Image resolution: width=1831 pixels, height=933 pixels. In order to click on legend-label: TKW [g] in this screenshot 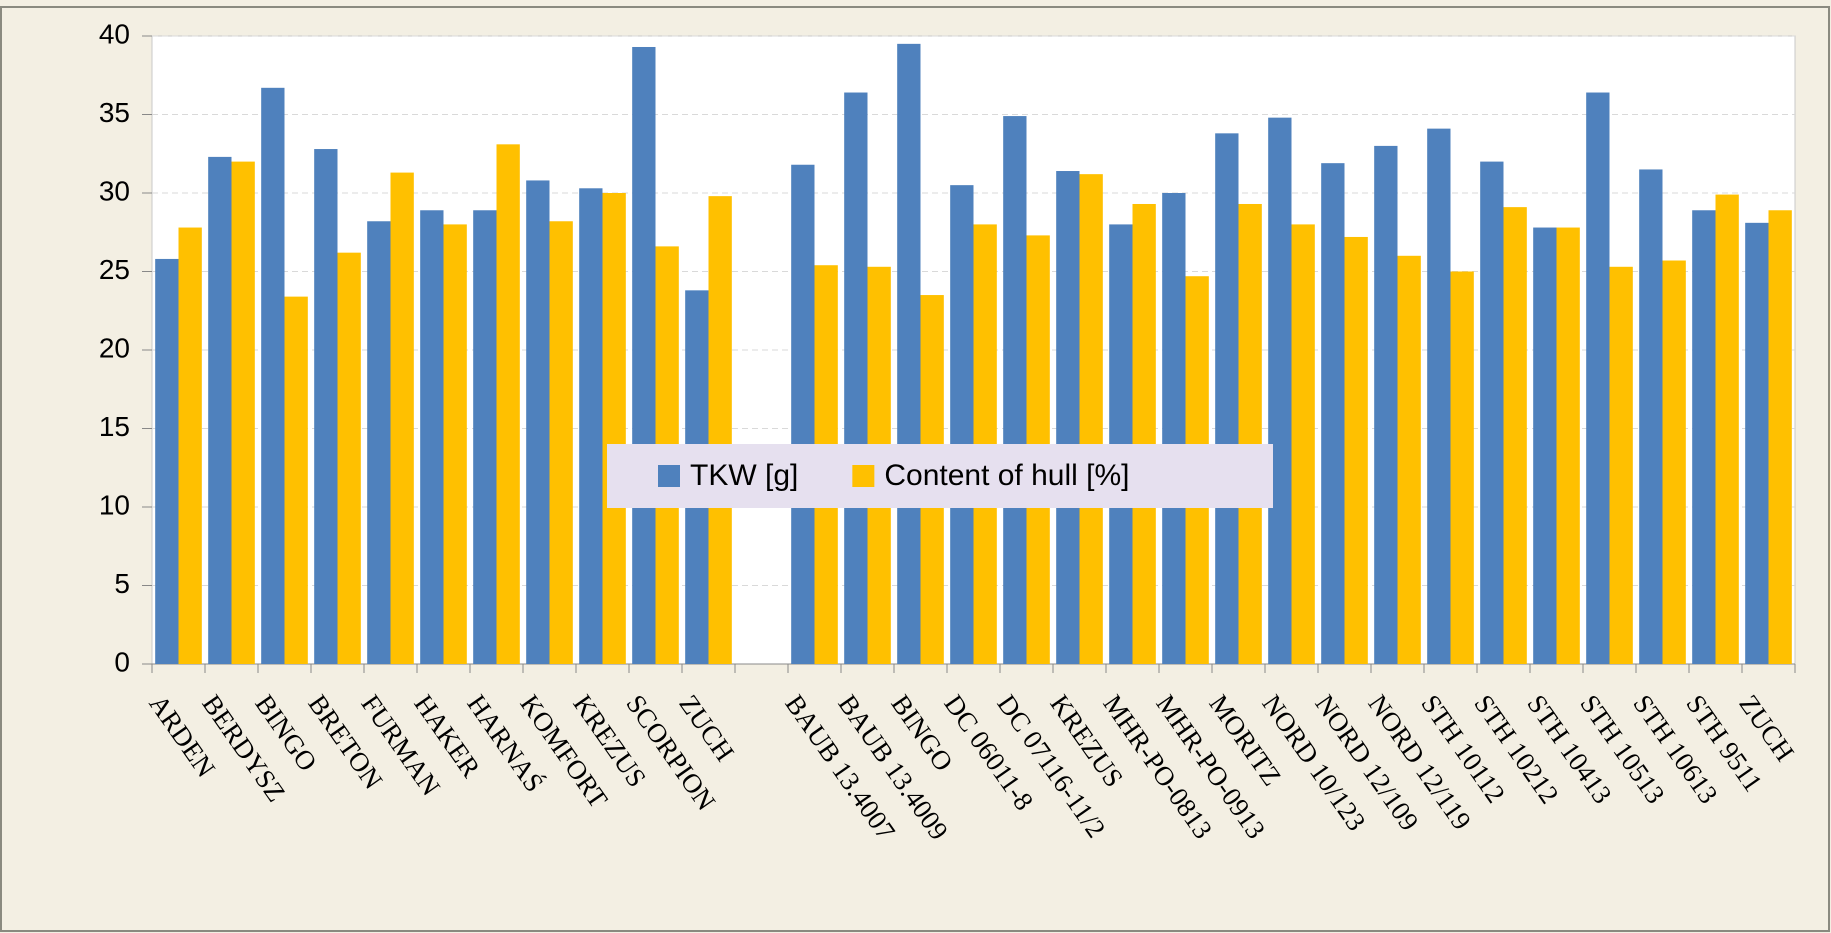, I will do `click(744, 475)`.